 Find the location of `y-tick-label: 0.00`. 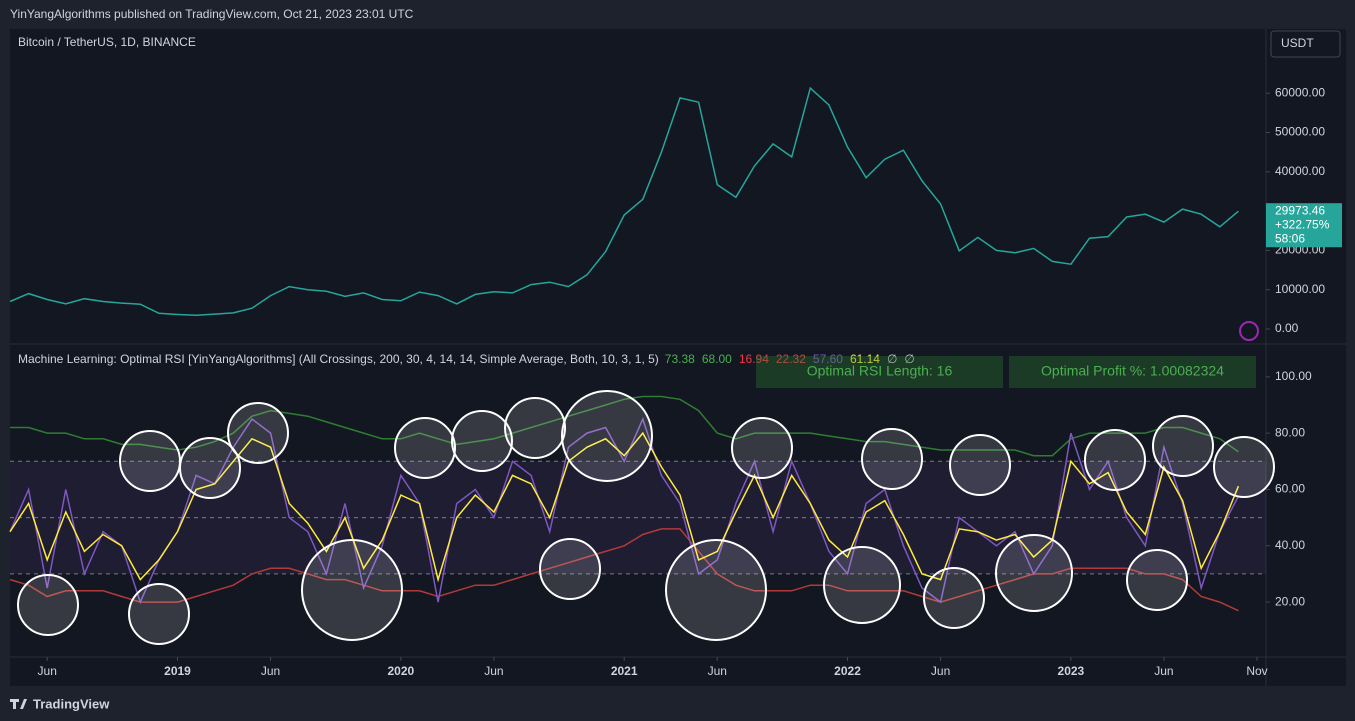

y-tick-label: 0.00 is located at coordinates (1287, 328).